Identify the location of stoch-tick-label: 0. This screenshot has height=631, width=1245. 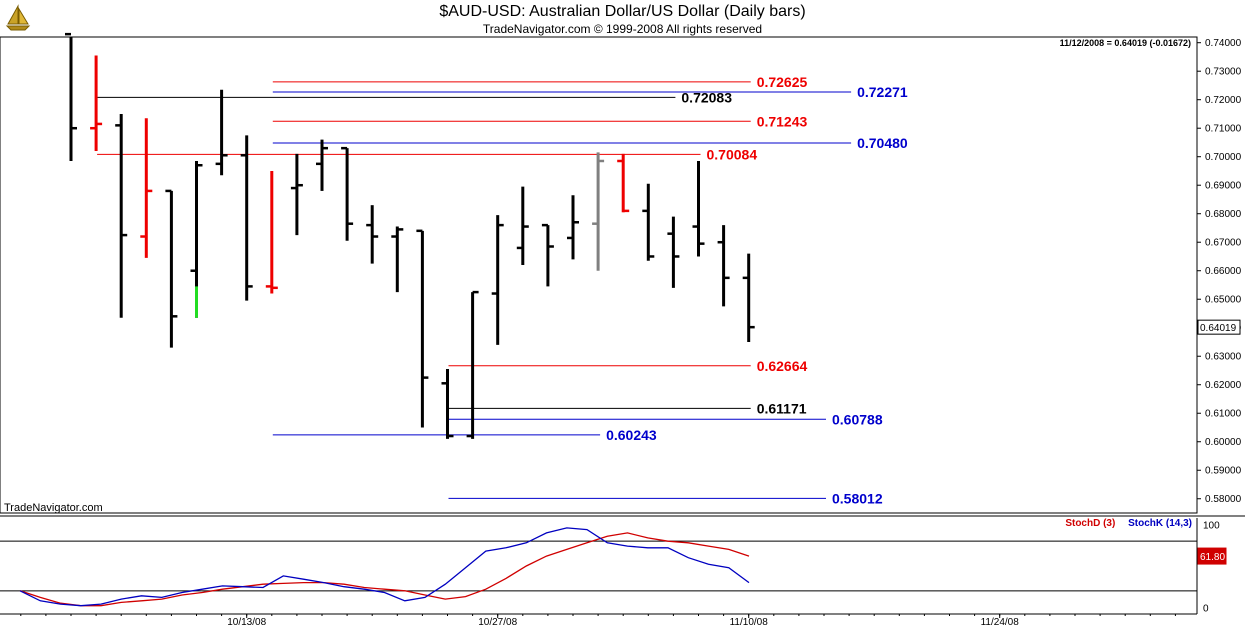
(1206, 608).